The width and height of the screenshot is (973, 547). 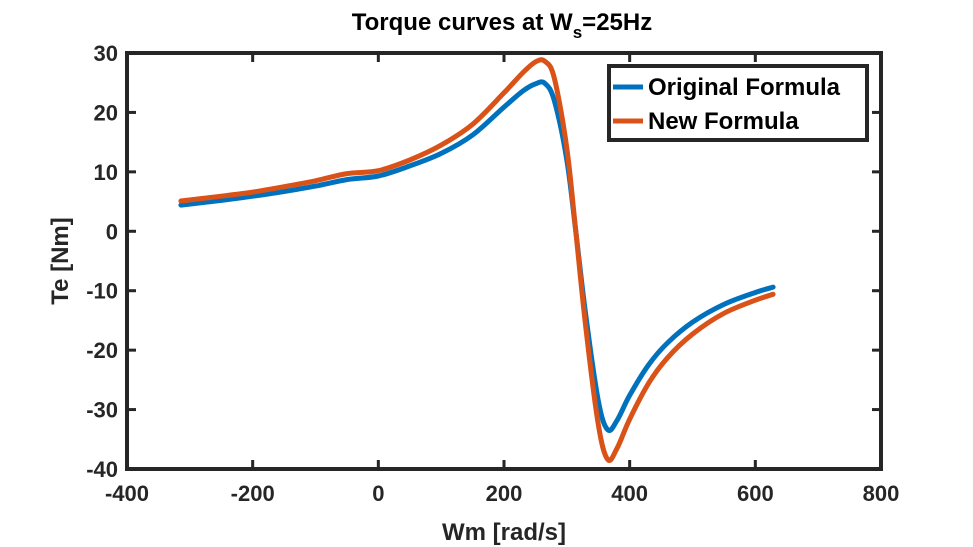 What do you see at coordinates (504, 532) in the screenshot?
I see `x-axis-label: Wm [rad/s]` at bounding box center [504, 532].